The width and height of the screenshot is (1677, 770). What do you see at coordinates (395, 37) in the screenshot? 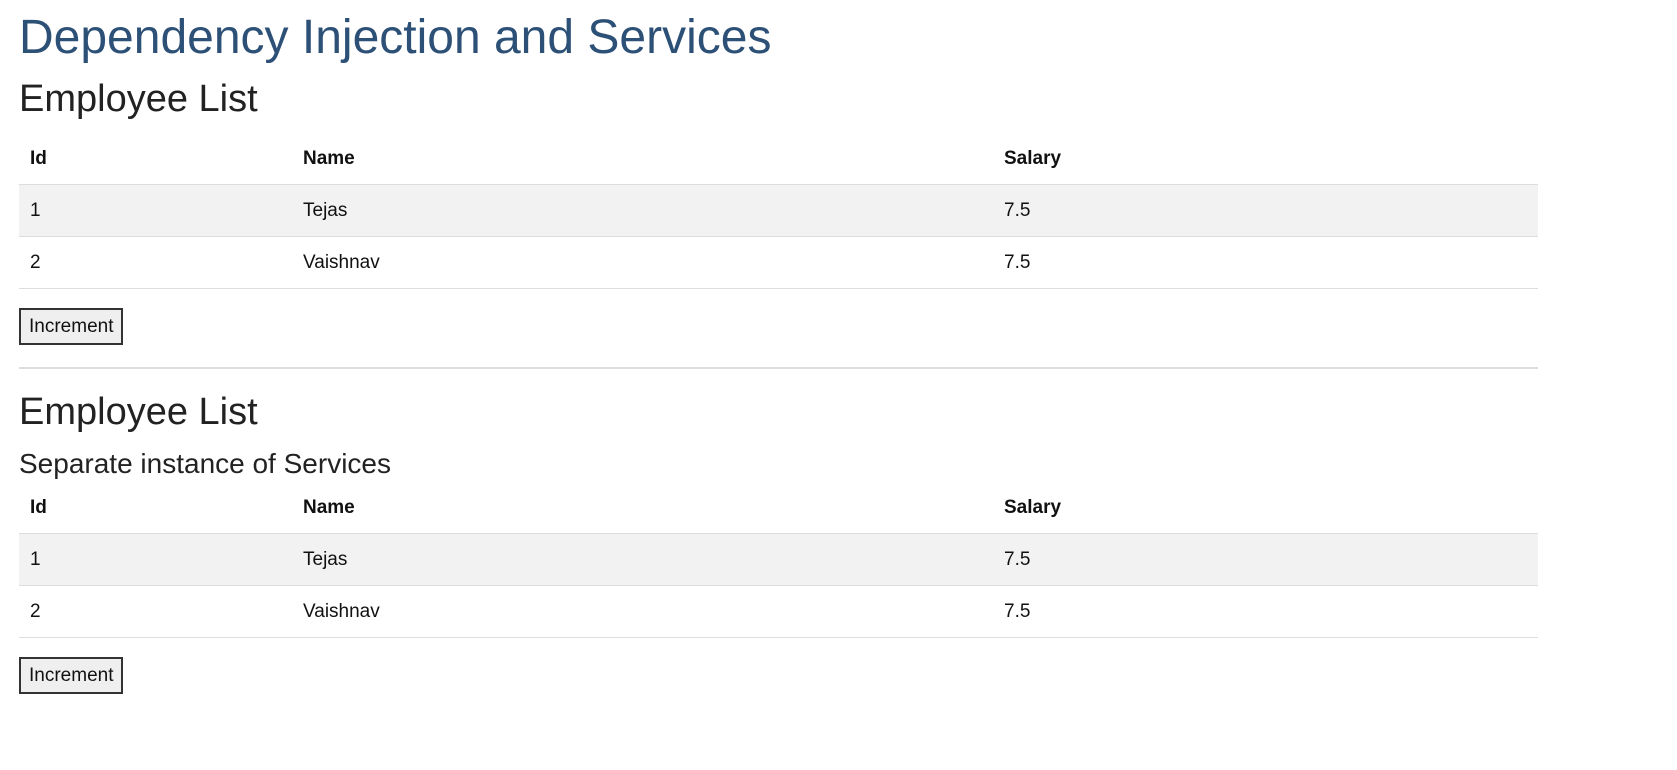
I see `page-title: Dependency Injection and Services` at bounding box center [395, 37].